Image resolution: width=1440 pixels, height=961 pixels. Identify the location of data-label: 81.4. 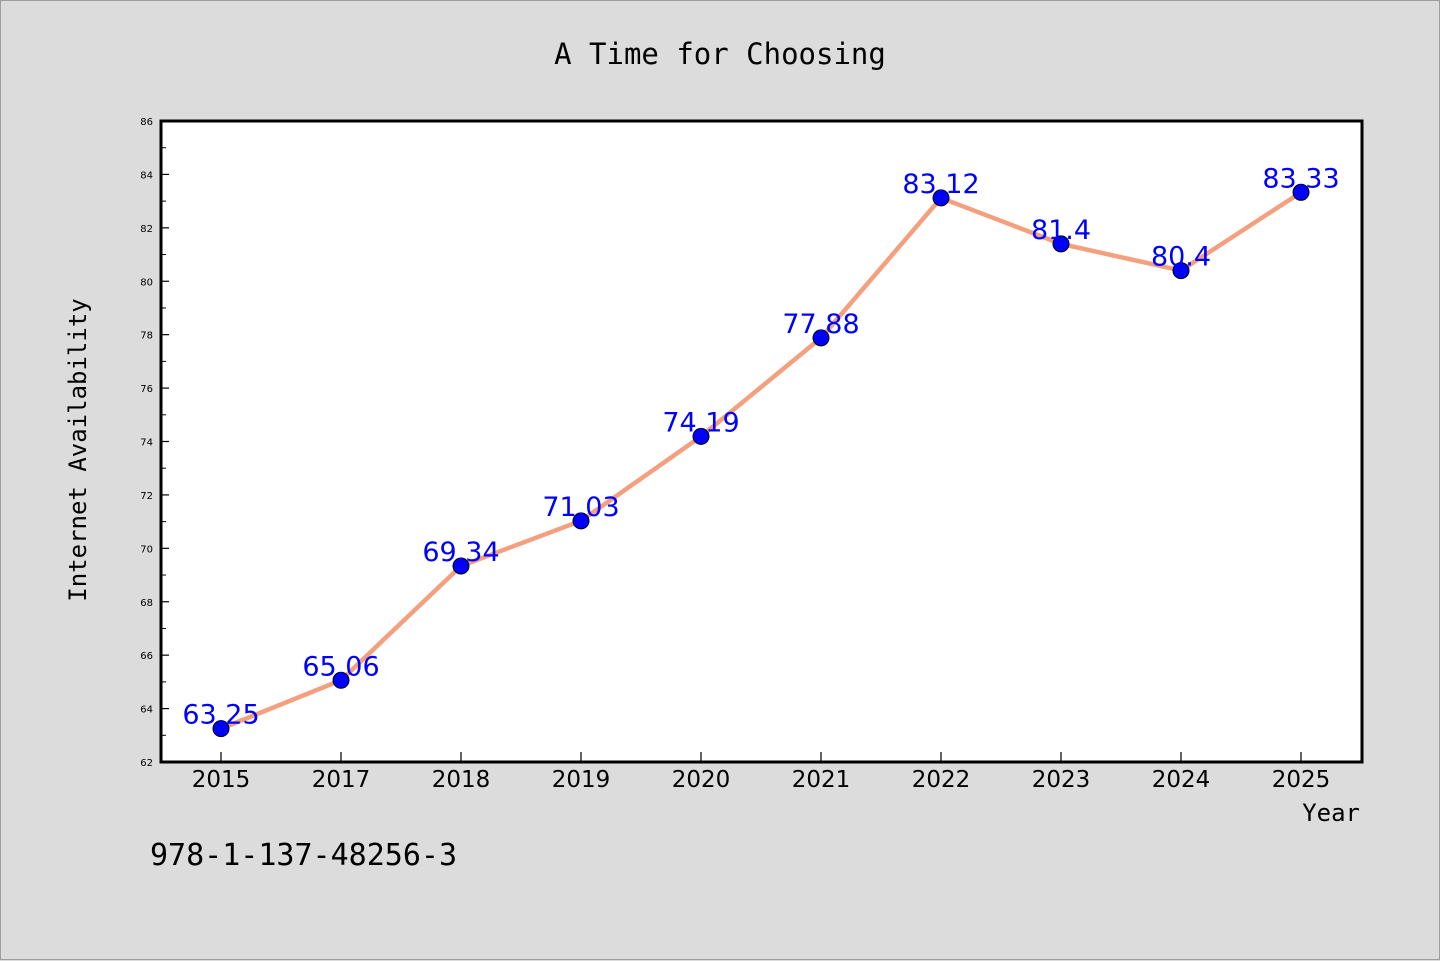
(1061, 230).